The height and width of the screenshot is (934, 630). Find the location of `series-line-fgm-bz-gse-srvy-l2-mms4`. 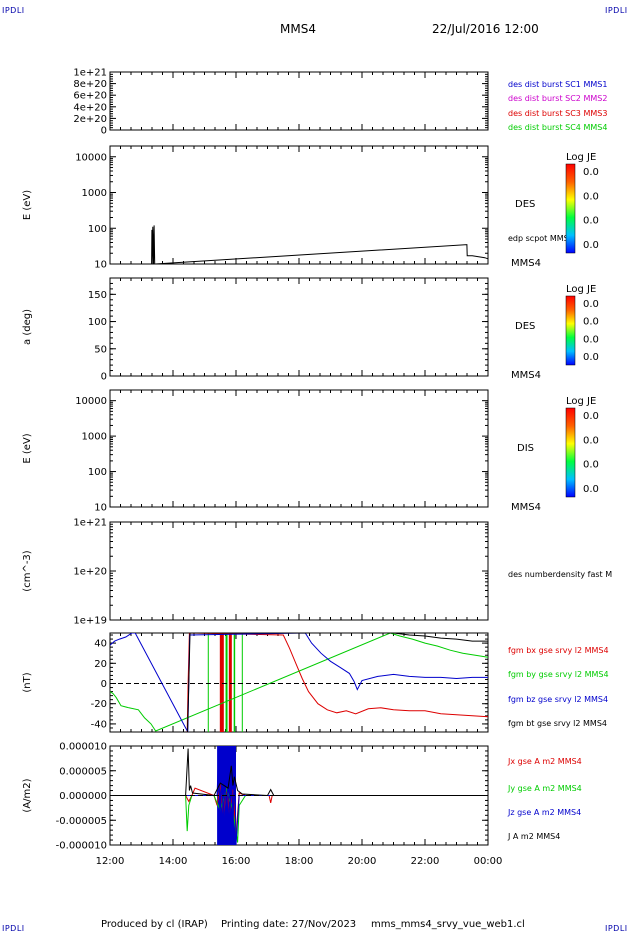

series-line-fgm-bz-gse-srvy-l2-mms4 is located at coordinates (299, 682).